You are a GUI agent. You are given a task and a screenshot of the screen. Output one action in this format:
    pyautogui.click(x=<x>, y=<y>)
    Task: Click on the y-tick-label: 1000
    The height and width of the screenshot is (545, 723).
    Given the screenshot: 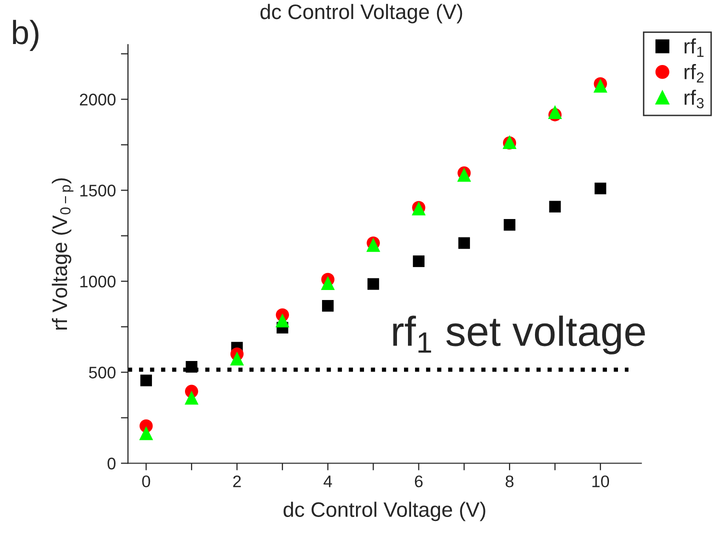 What is the action you would take?
    pyautogui.click(x=98, y=282)
    